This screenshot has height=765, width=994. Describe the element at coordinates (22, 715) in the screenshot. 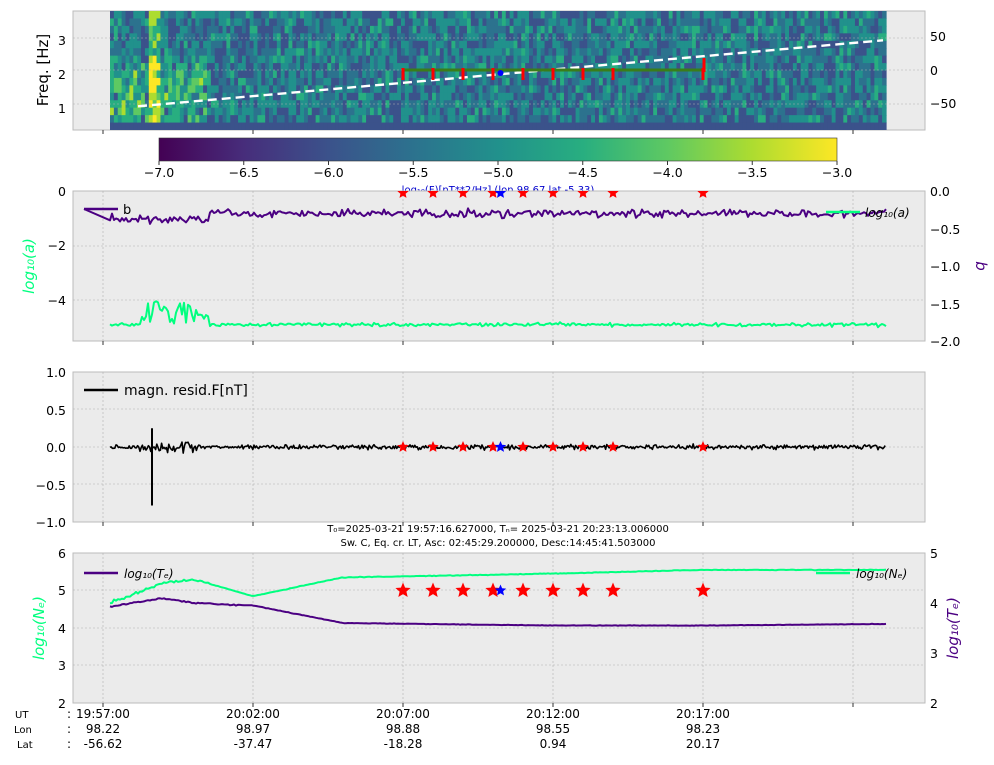

I see `xaxis-label-ut: UT` at that location.